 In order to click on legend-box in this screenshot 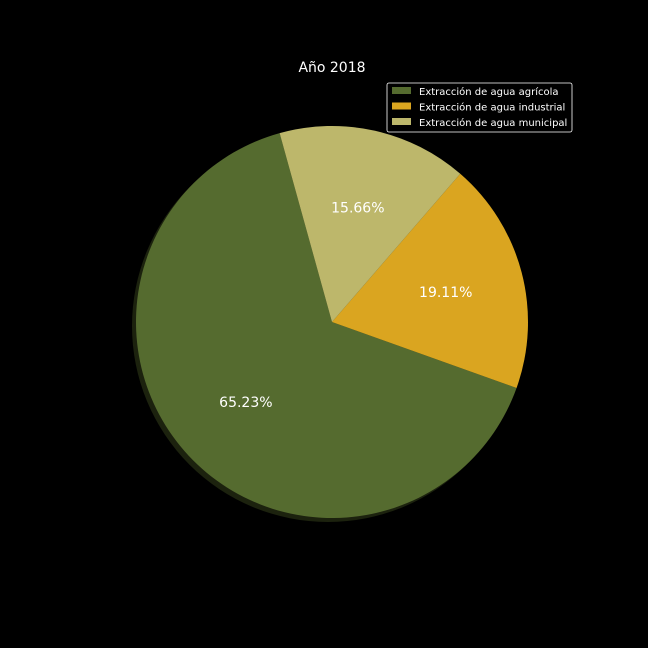, I will do `click(479, 107)`.